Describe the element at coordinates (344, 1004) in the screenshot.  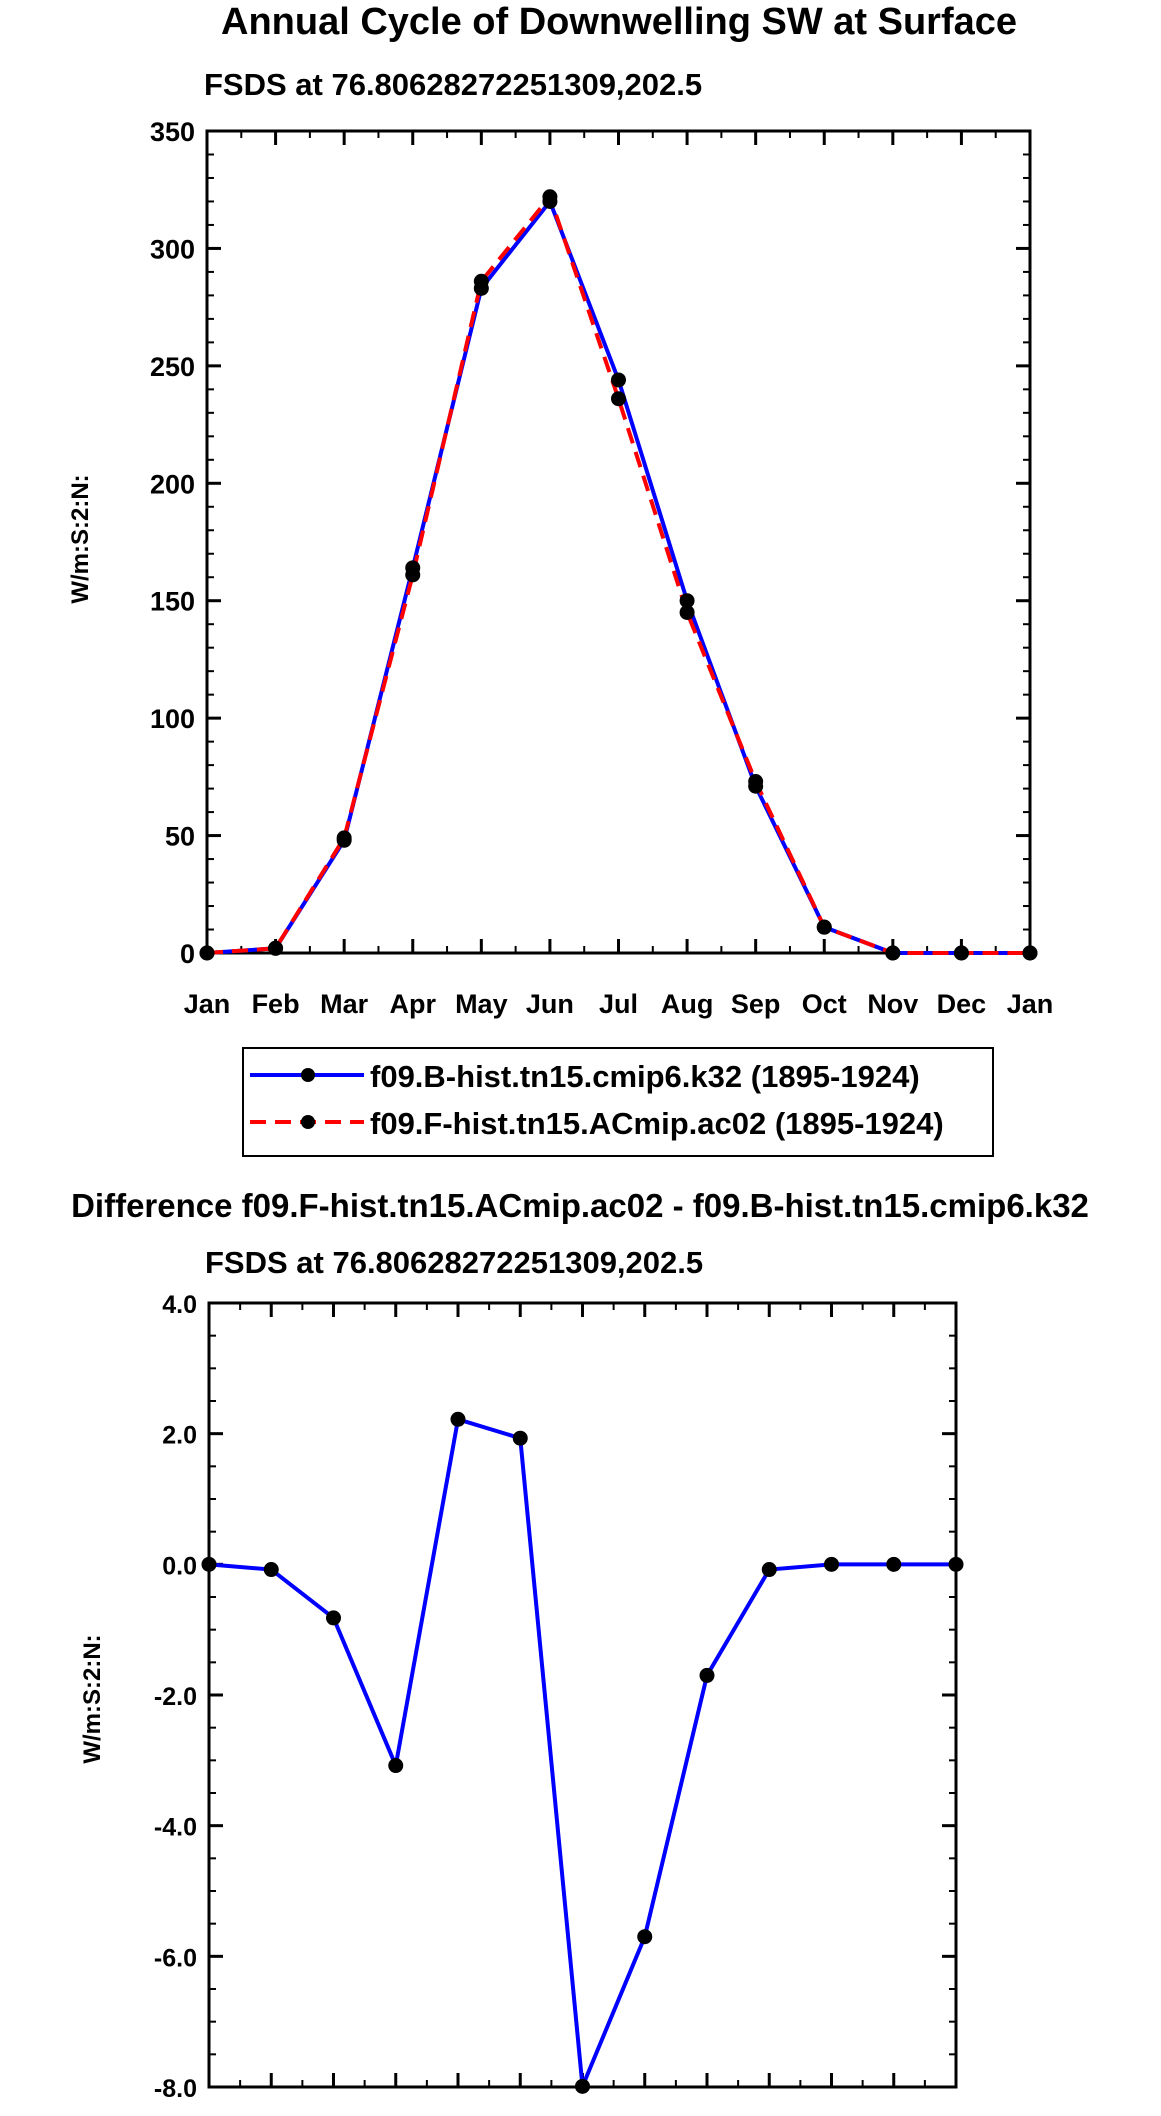
I see `x-tick-label: Mar` at that location.